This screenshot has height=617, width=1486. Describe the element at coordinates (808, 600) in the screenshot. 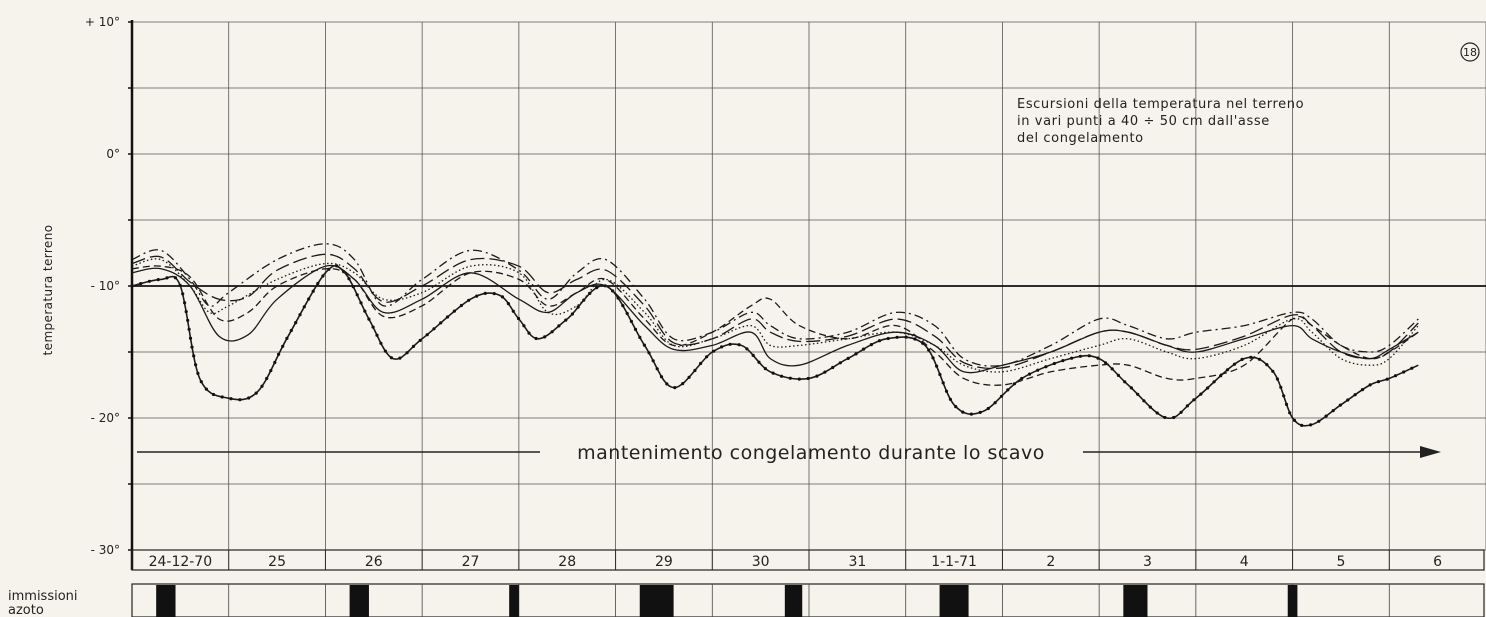

I see `nitrogen-injection-strip` at that location.